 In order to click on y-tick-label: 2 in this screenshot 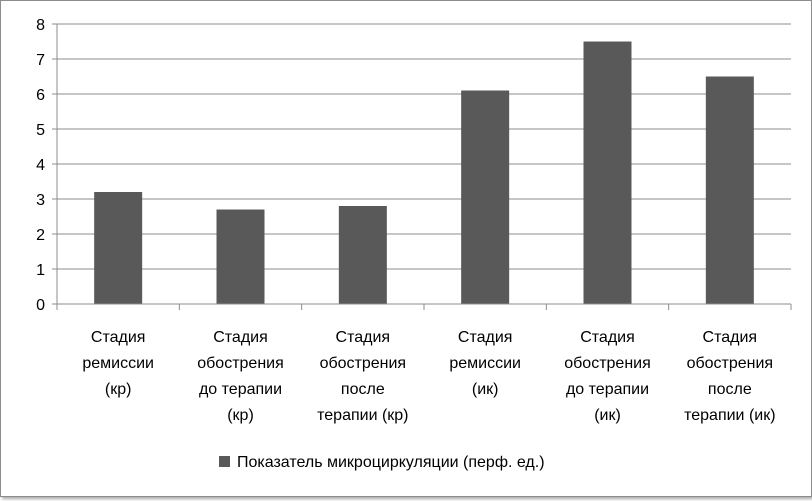, I will do `click(40, 235)`.